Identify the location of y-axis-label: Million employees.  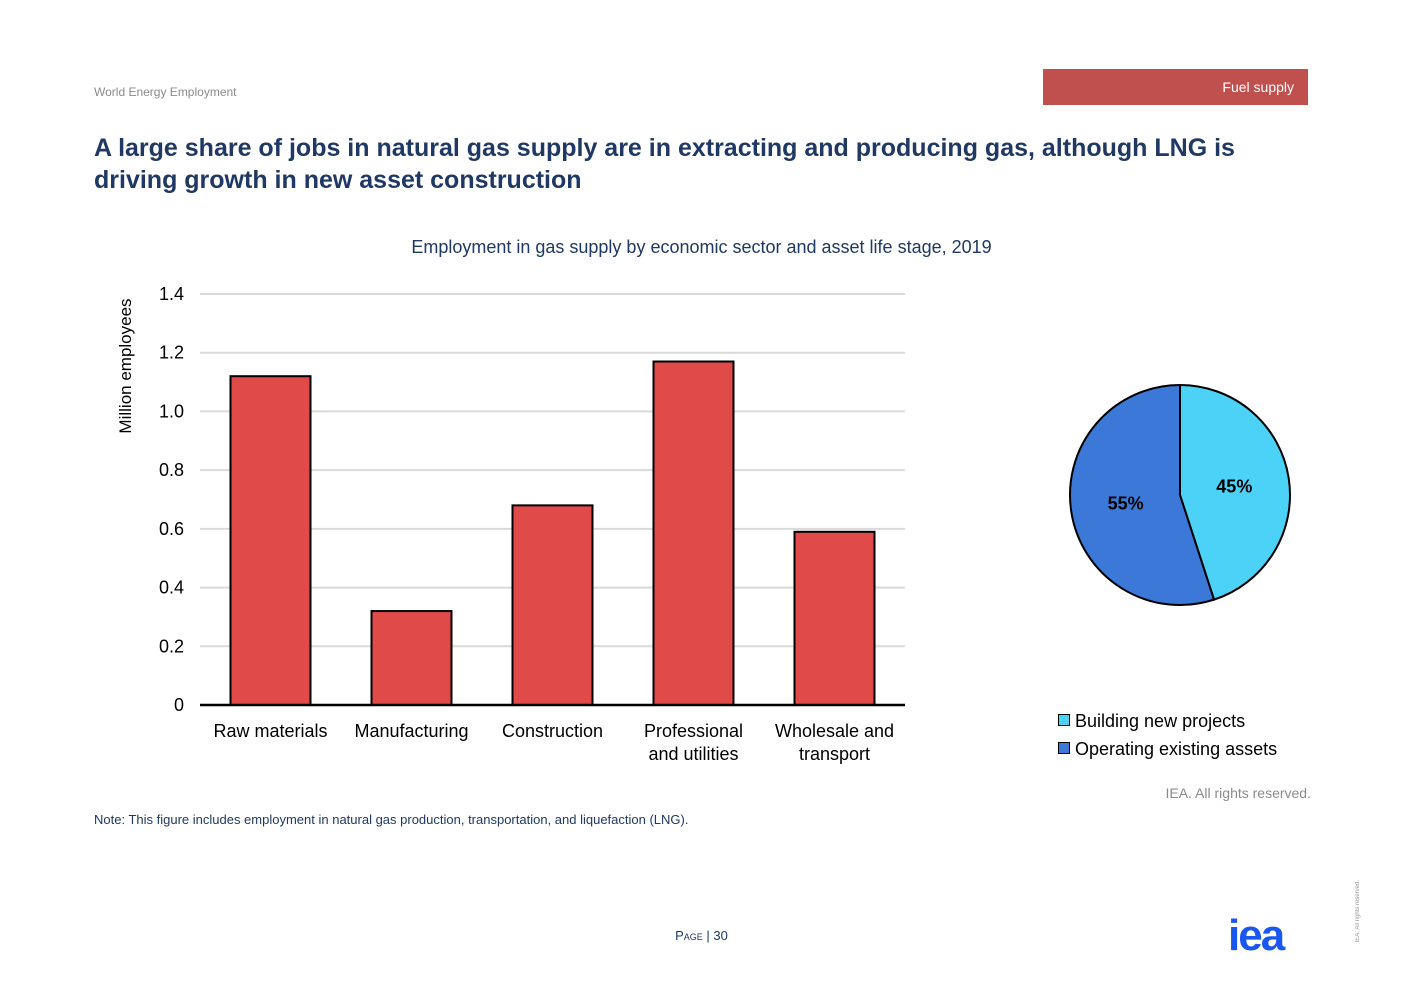
(125, 365).